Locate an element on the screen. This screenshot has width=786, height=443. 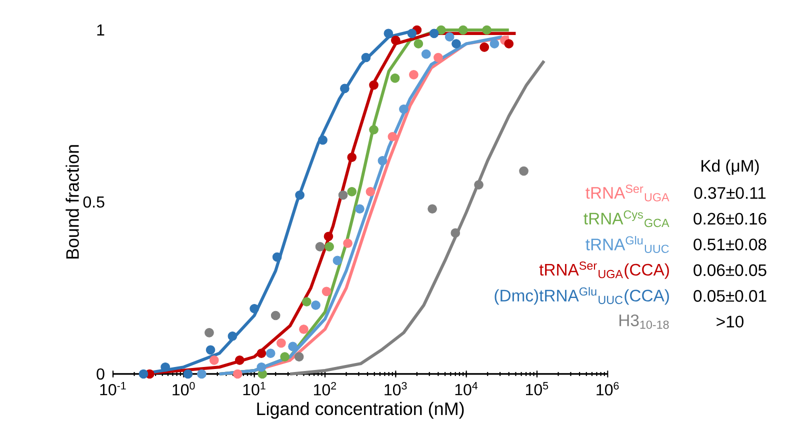
text: 0.51±0.08 is located at coordinates (730, 244).